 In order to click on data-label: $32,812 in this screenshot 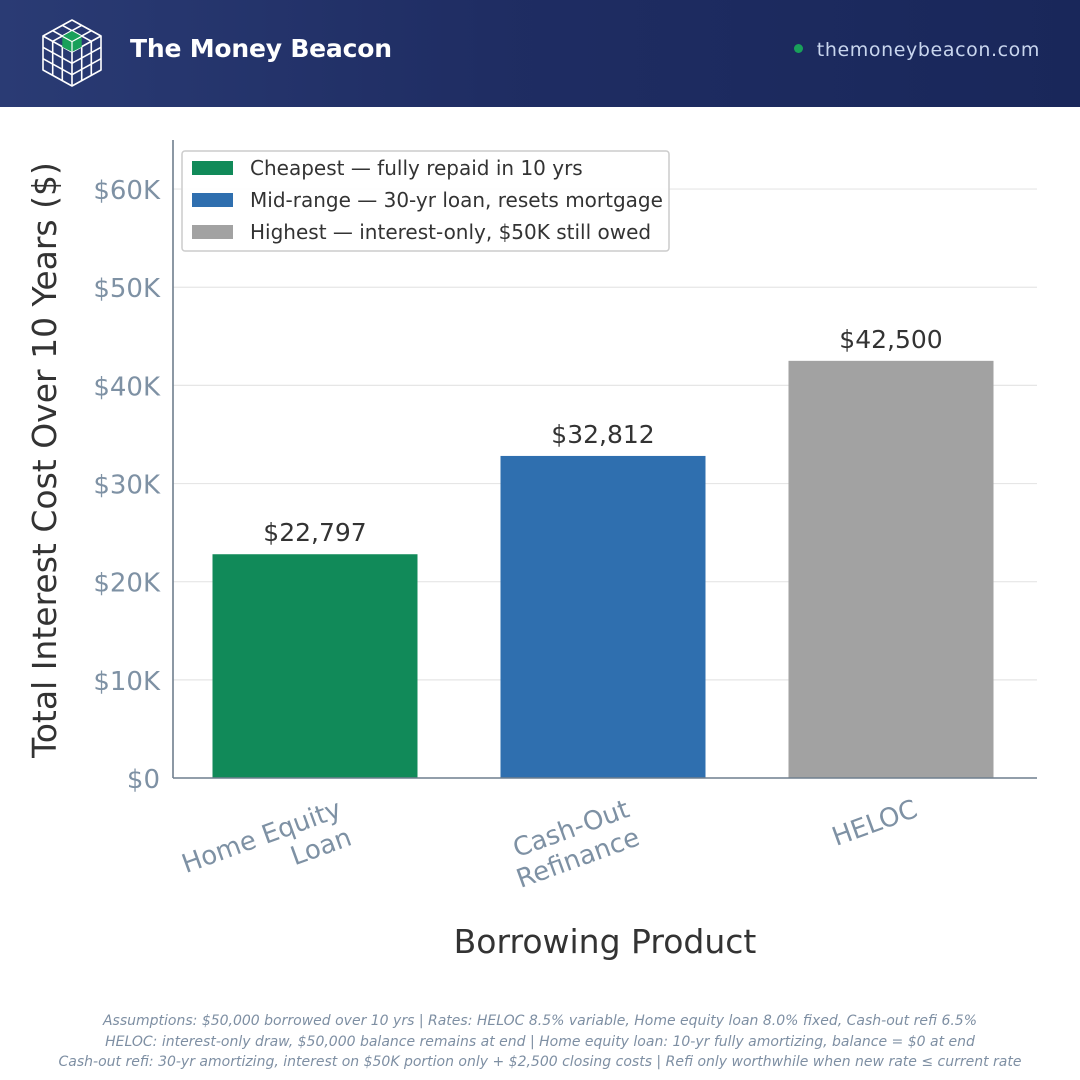, I will do `click(602, 434)`.